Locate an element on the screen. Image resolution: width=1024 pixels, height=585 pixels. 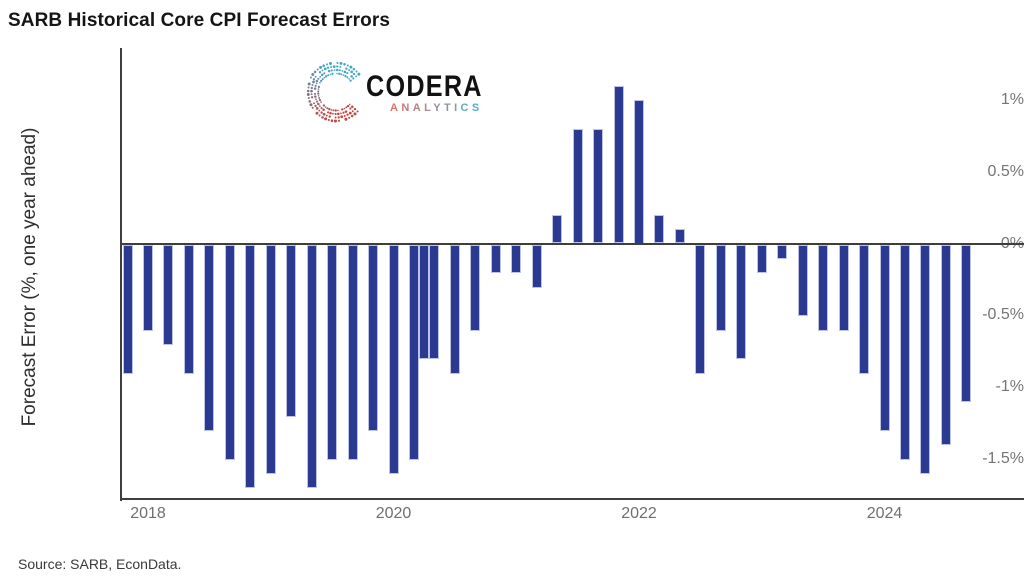
x-tick-2024: 2024 is located at coordinates (884, 513).